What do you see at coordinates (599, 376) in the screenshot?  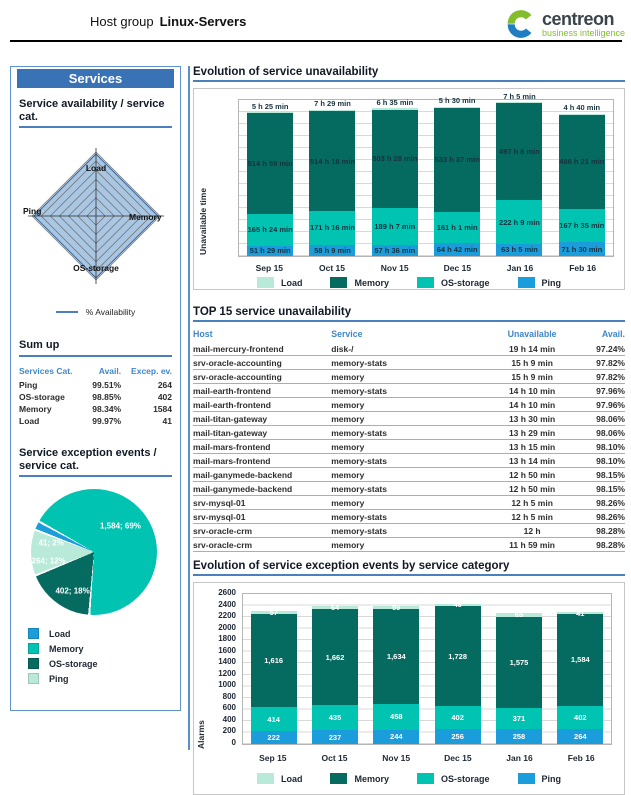 I see `cell-avail: 97.82%` at bounding box center [599, 376].